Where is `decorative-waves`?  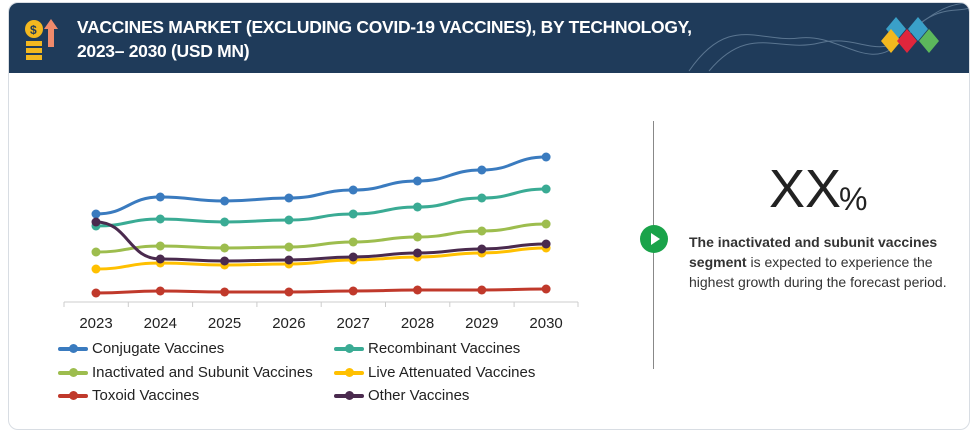
decorative-waves is located at coordinates (828, 37).